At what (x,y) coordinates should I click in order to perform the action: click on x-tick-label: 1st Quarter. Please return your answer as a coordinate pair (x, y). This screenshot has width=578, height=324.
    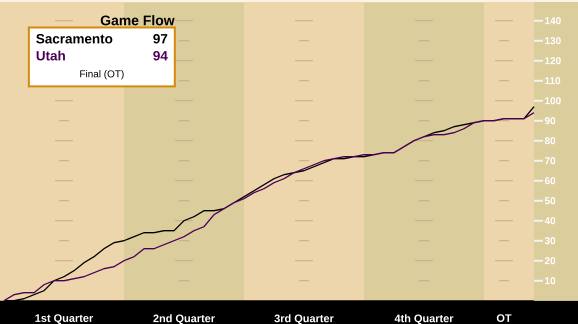
    Looking at the image, I should click on (64, 319).